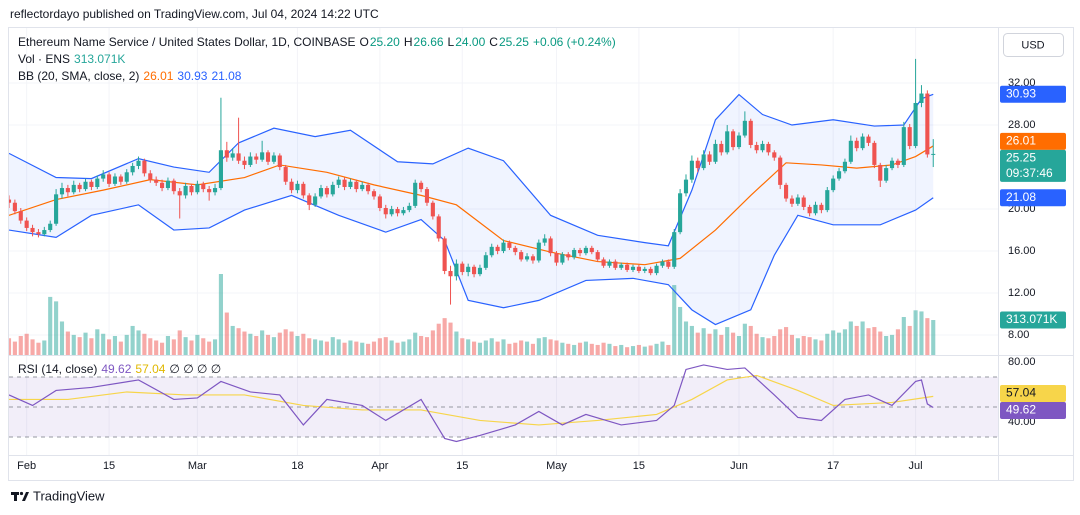  I want to click on volume-badge, so click(1033, 320).